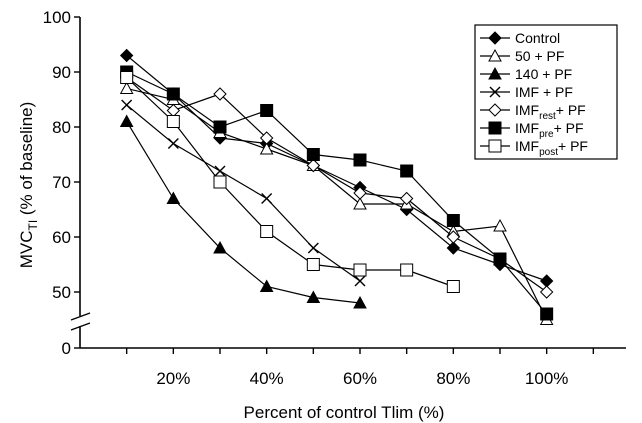 Image resolution: width=642 pixels, height=423 pixels. Describe the element at coordinates (26, 161) in the screenshot. I see `y-axis-label-rest: (% of baseline)` at that location.